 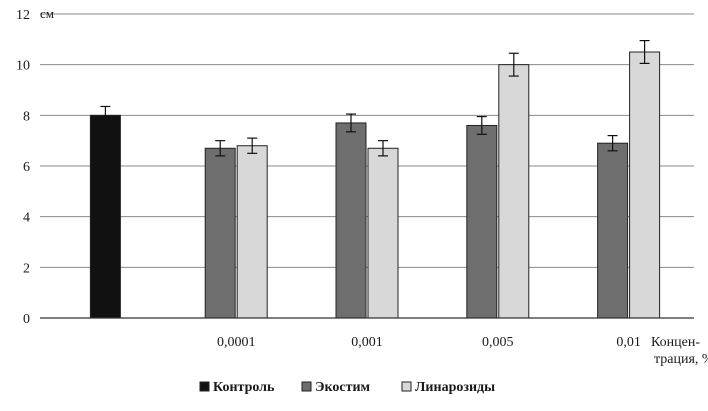 What do you see at coordinates (675, 342) in the screenshot?
I see `x-axis-title-line-1: Концен-` at bounding box center [675, 342].